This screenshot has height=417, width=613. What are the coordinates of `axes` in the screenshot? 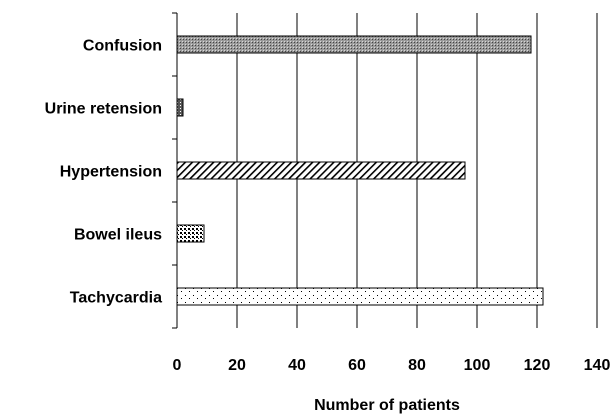 It's located at (175, 170).